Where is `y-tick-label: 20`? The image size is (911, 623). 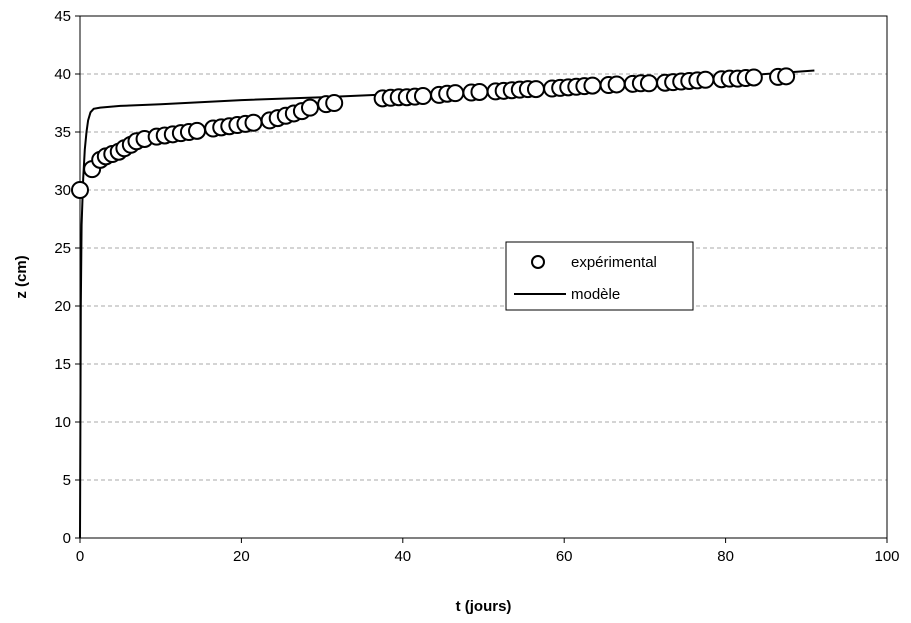 y-tick-label: 20 is located at coordinates (62, 306).